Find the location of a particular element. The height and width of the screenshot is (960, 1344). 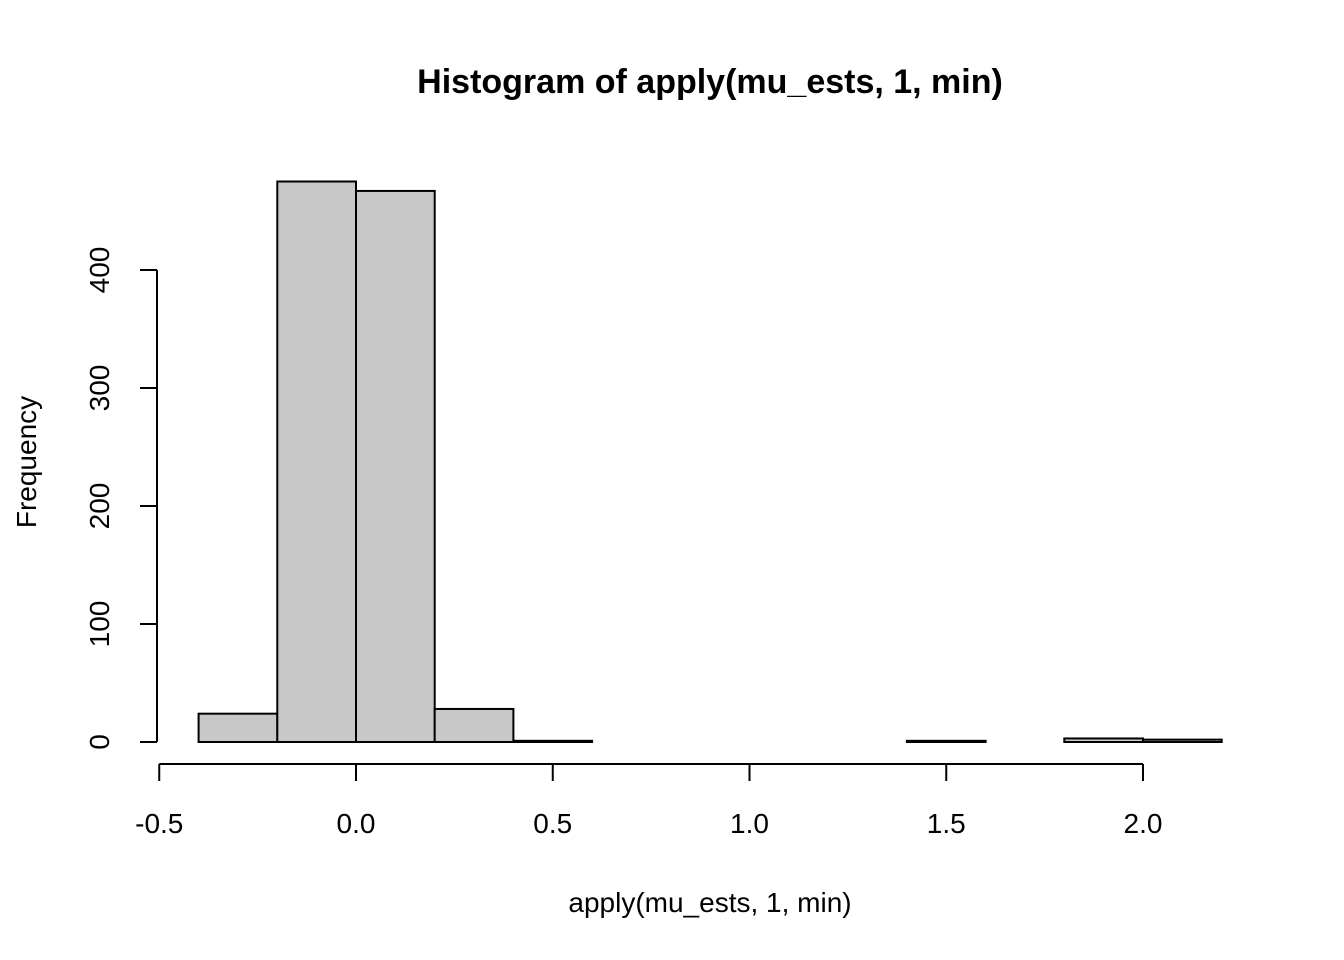

x-tick-label: 1.5 is located at coordinates (946, 823).